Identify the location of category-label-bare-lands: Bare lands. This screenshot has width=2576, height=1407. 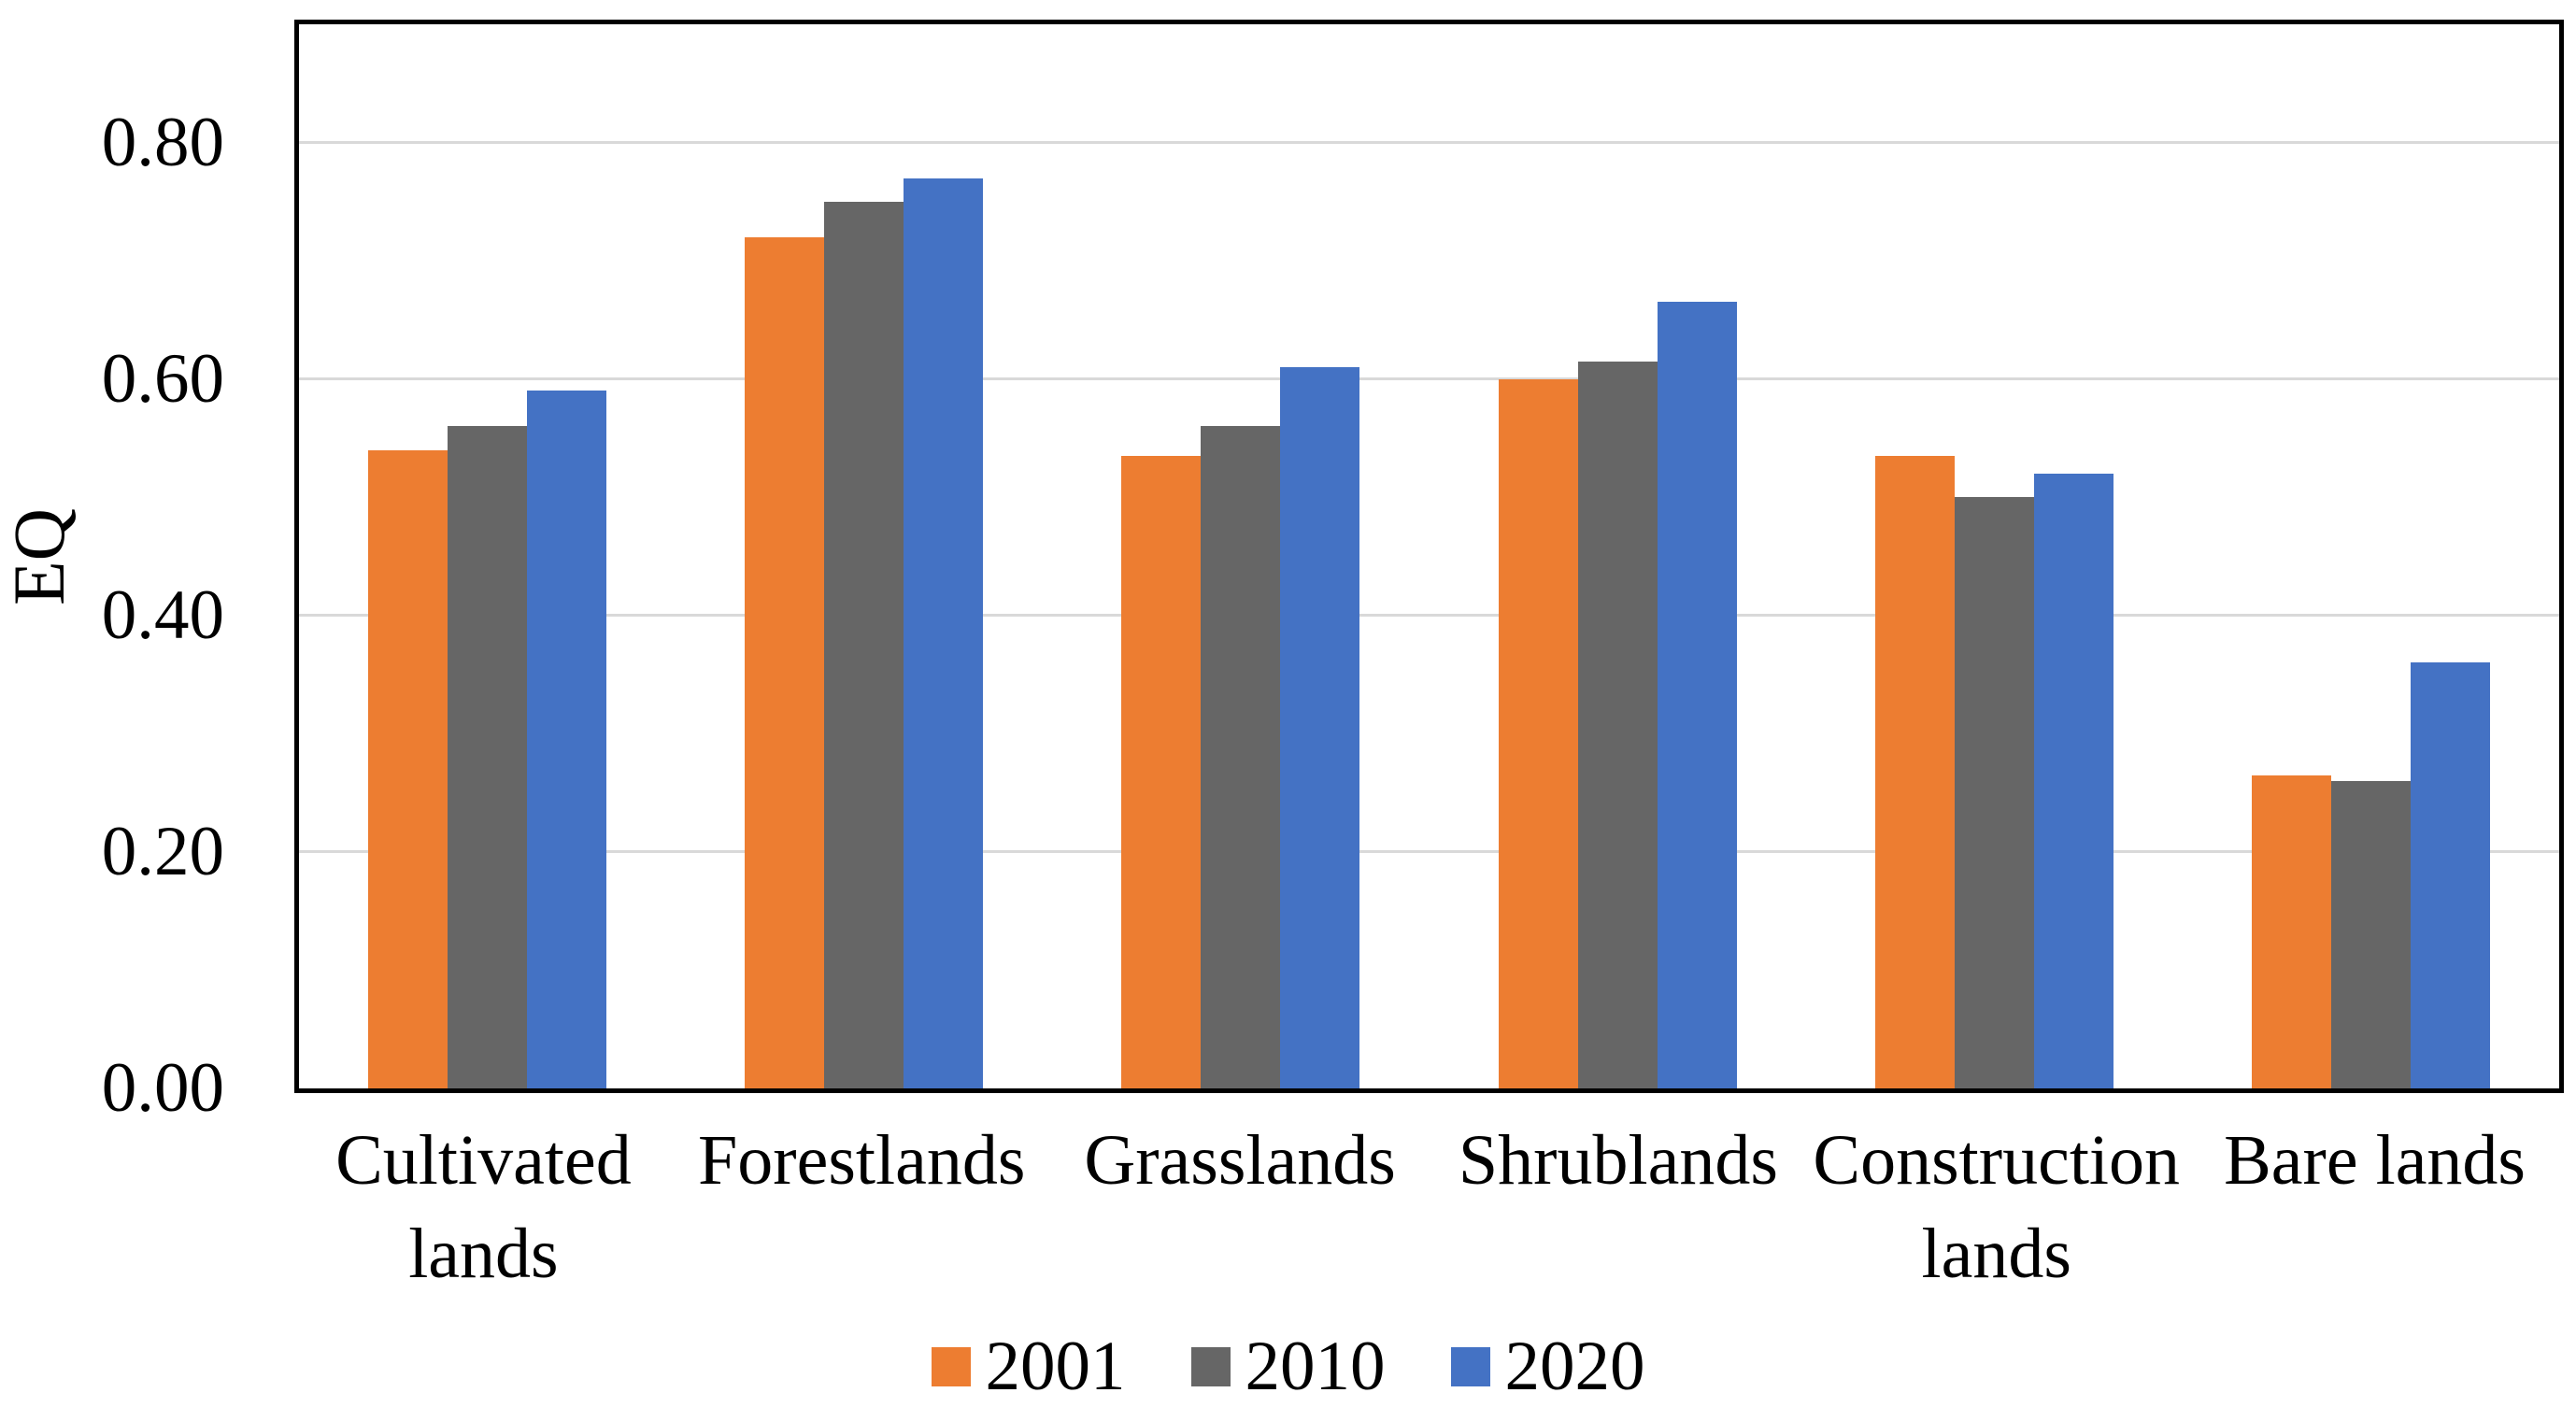
(2375, 1161).